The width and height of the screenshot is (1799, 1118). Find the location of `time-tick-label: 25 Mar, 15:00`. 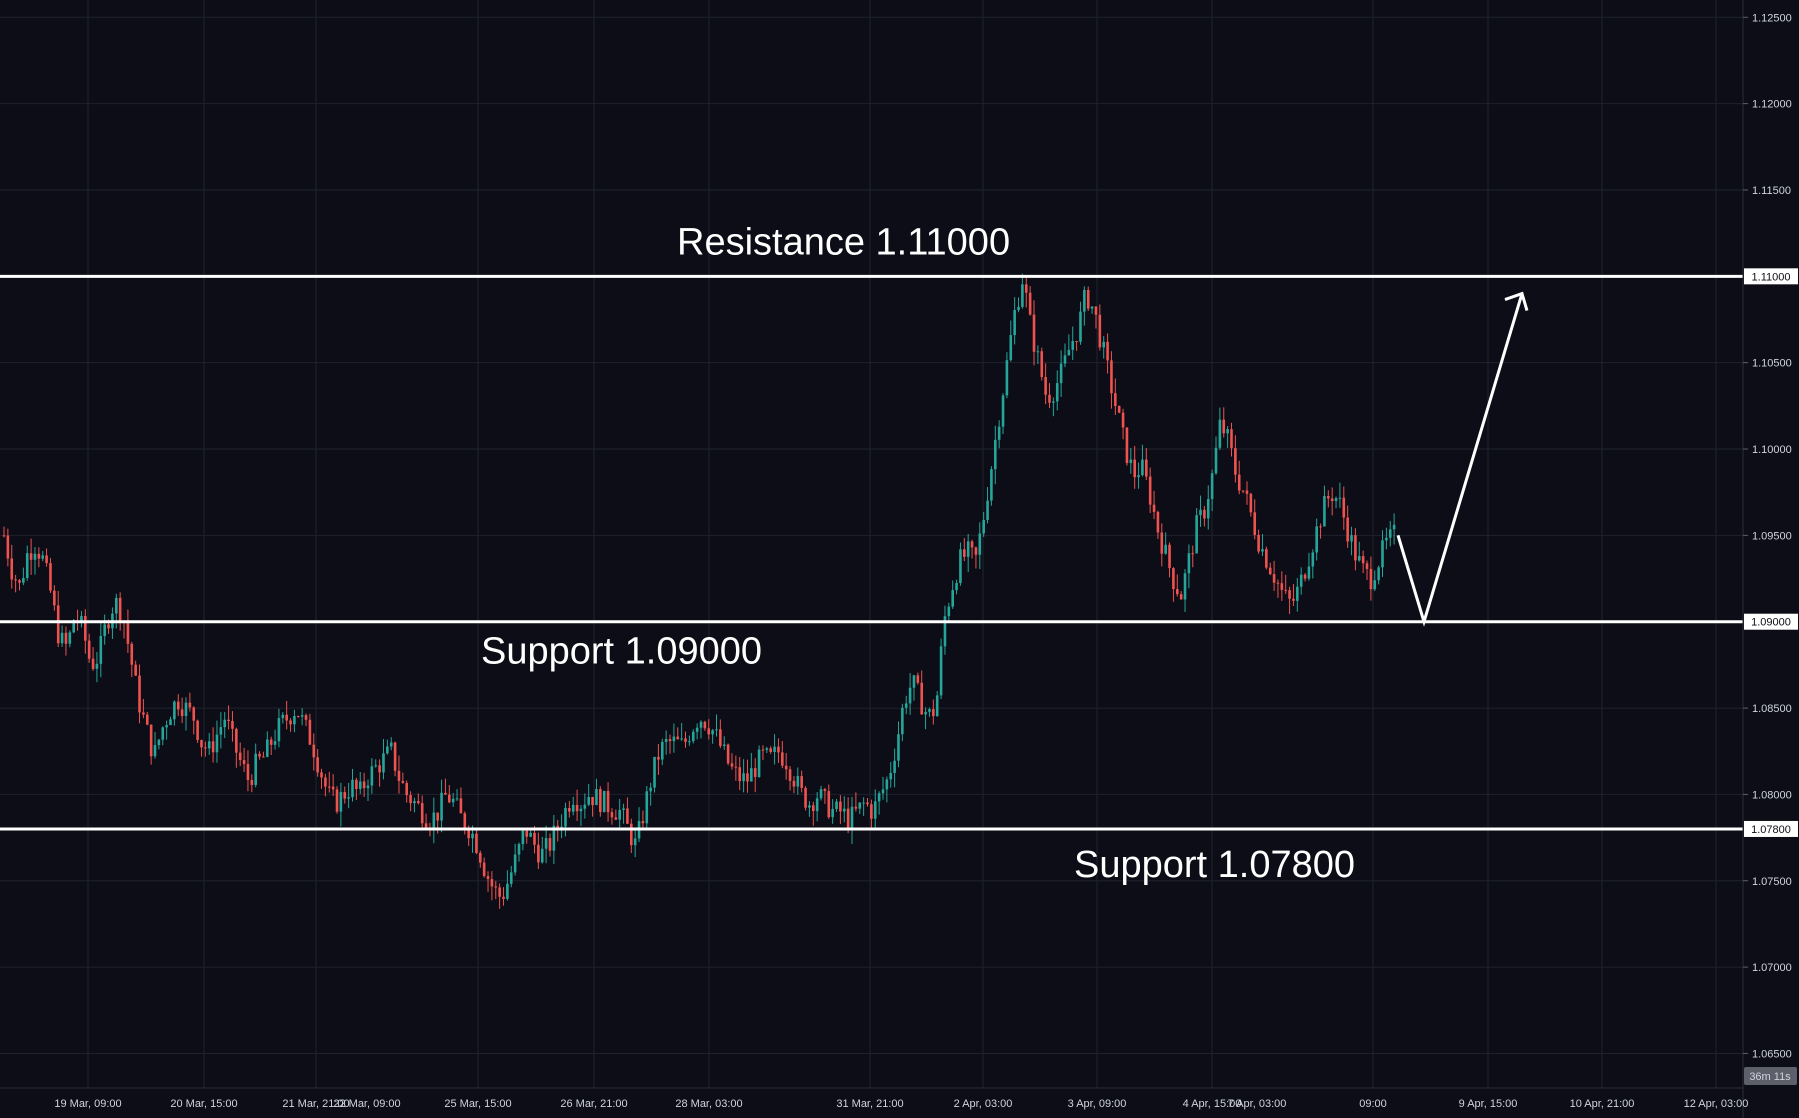

time-tick-label: 25 Mar, 15:00 is located at coordinates (477, 1104).